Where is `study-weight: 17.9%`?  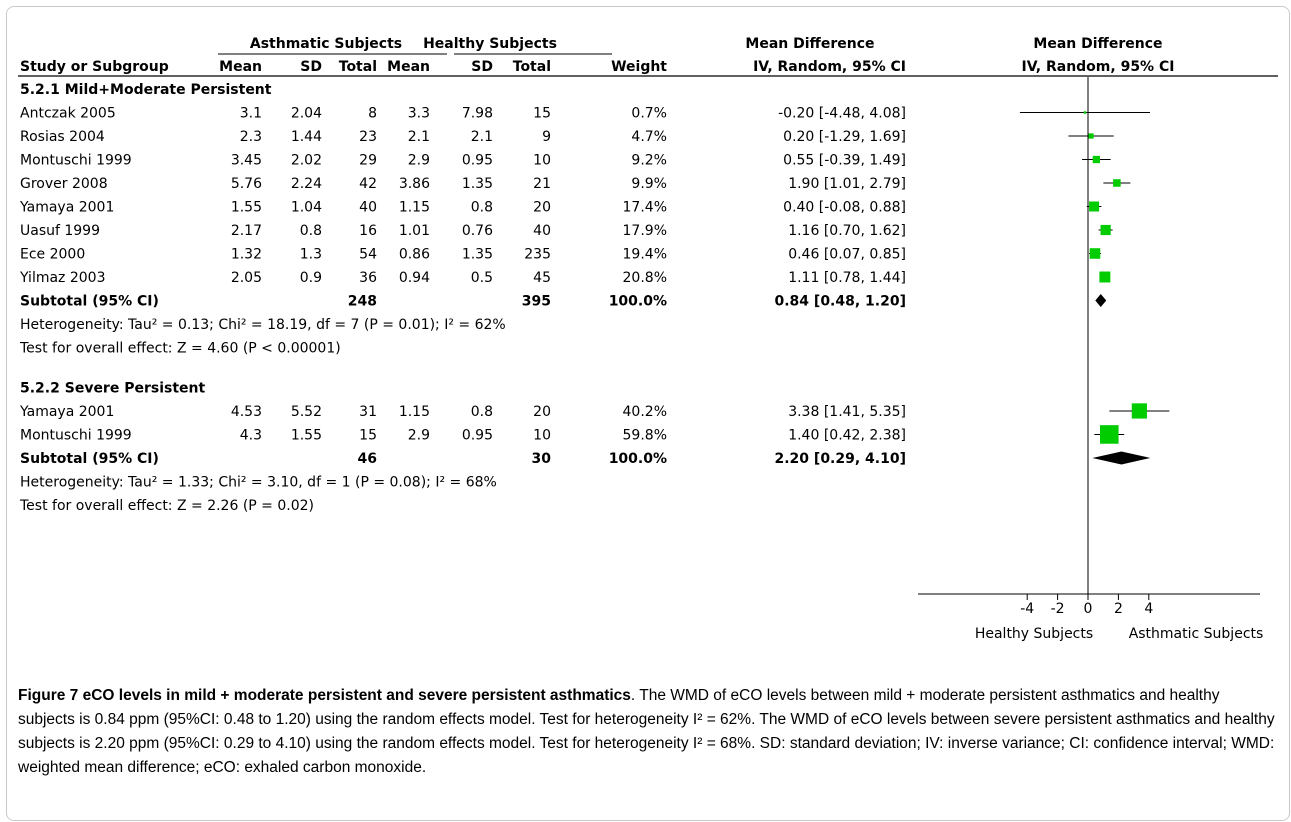
study-weight: 17.9% is located at coordinates (645, 231).